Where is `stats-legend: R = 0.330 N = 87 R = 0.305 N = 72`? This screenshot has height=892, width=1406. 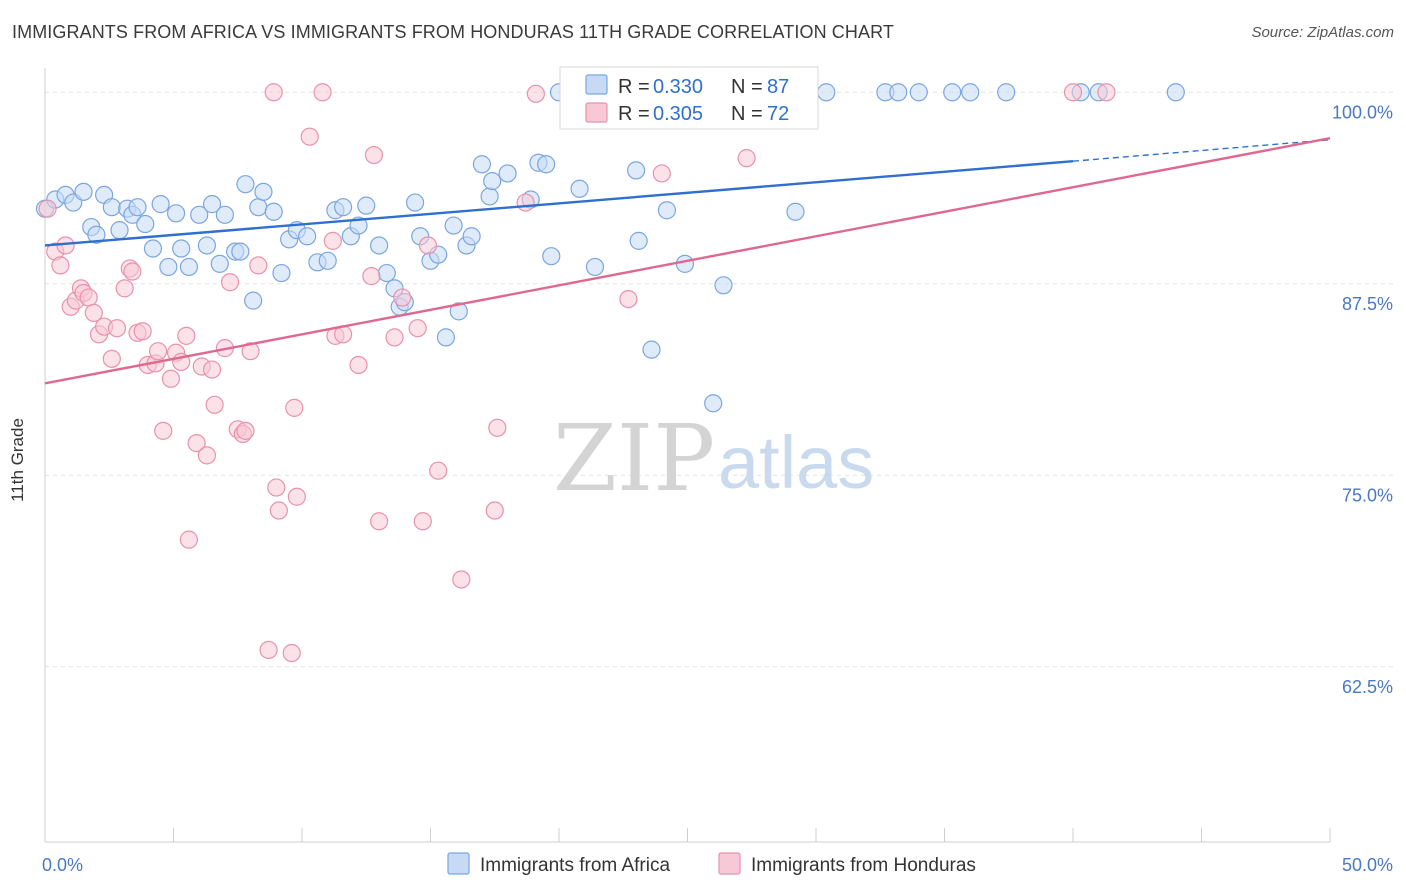
stats-legend: R = 0.330 N = 87 R = 0.305 N = 72 is located at coordinates (689, 98).